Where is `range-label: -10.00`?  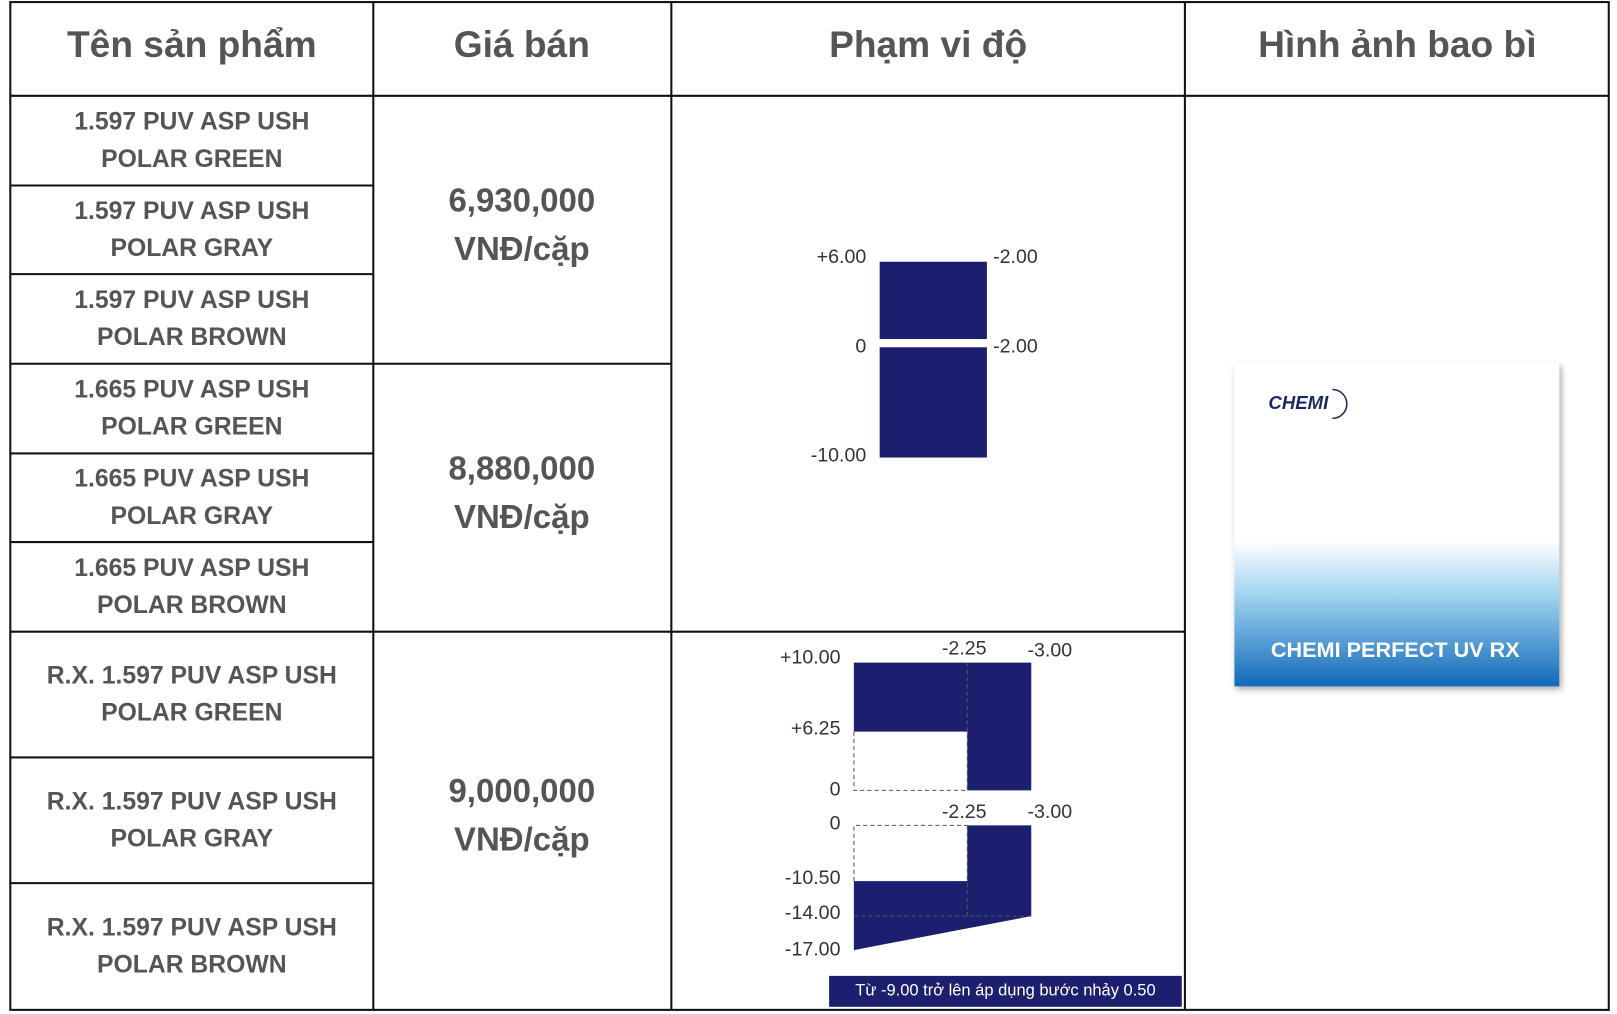 range-label: -10.00 is located at coordinates (839, 456).